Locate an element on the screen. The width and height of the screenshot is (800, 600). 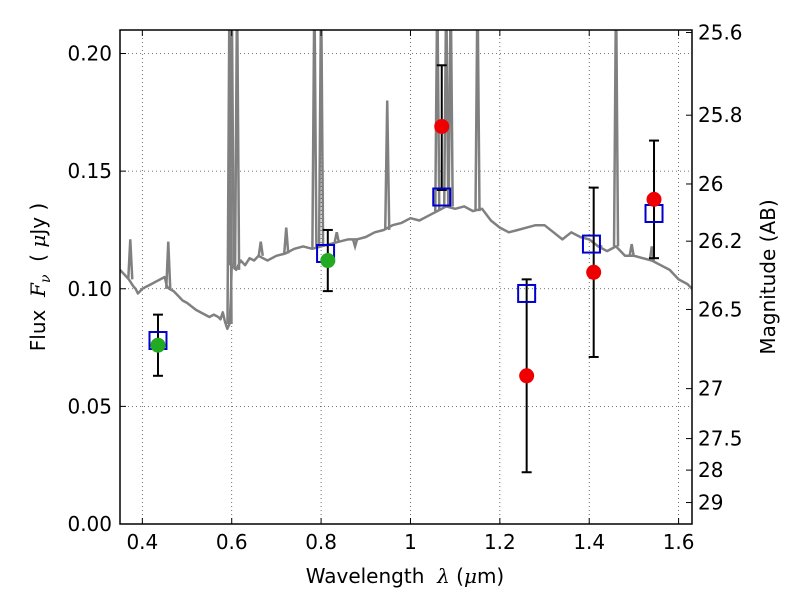
x-tick-label: 1.2 is located at coordinates (500, 542).